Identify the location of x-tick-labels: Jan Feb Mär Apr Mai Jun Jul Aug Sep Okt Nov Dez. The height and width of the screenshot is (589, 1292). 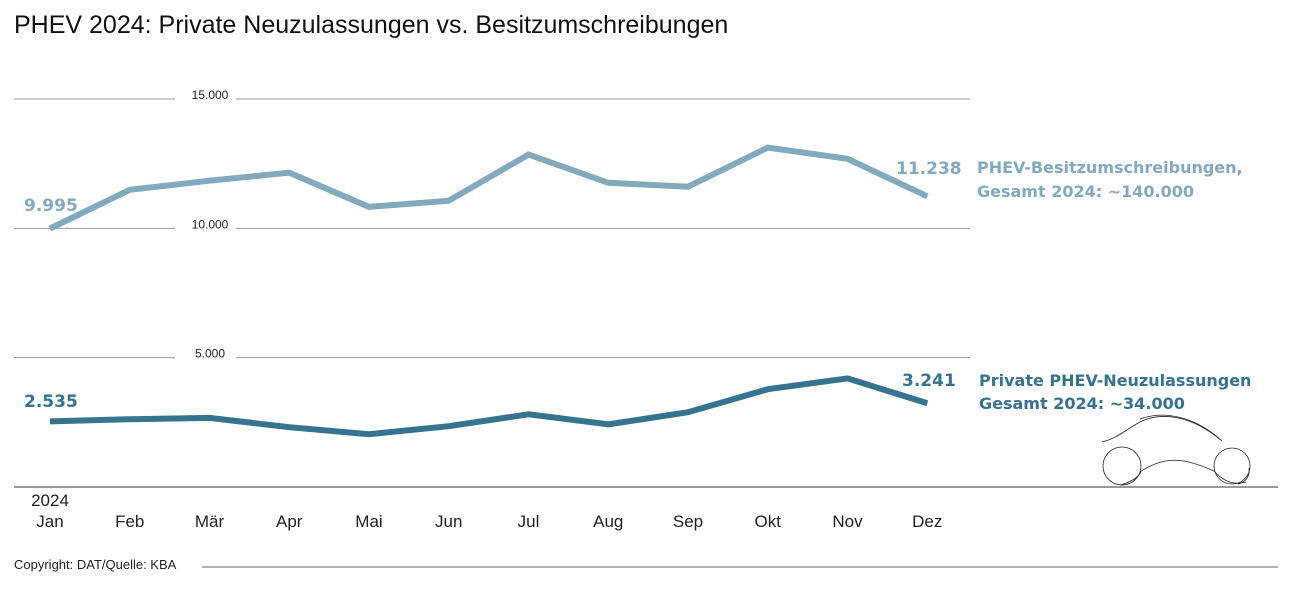
(489, 521).